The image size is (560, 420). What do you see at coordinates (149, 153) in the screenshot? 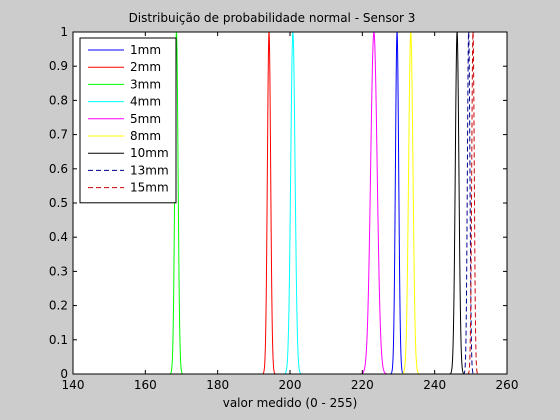
I see `legend-label: 10mm` at bounding box center [149, 153].